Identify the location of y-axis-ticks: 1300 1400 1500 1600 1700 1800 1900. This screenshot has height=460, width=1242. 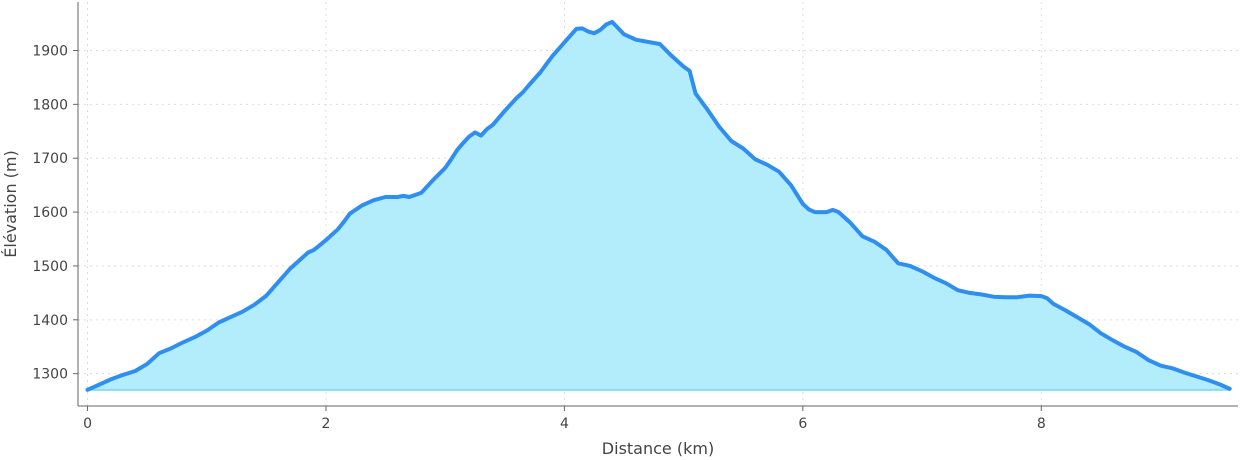
(55, 213).